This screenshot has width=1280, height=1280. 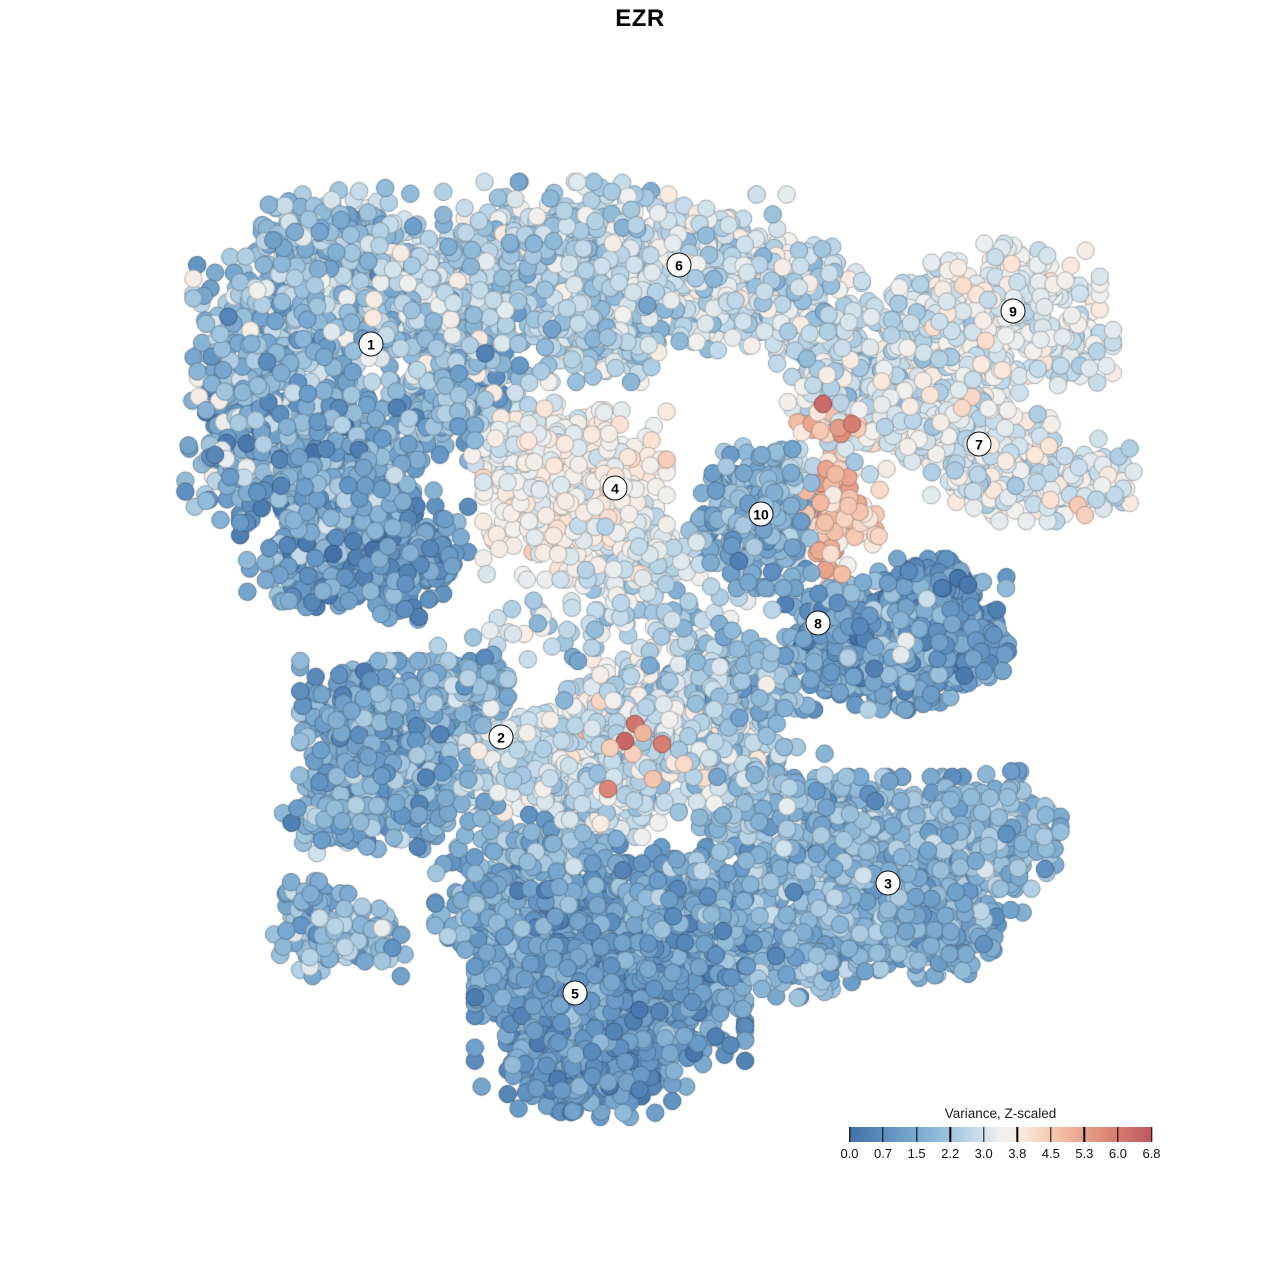 I want to click on legend-tick-label: 3.0, so click(x=983, y=1153).